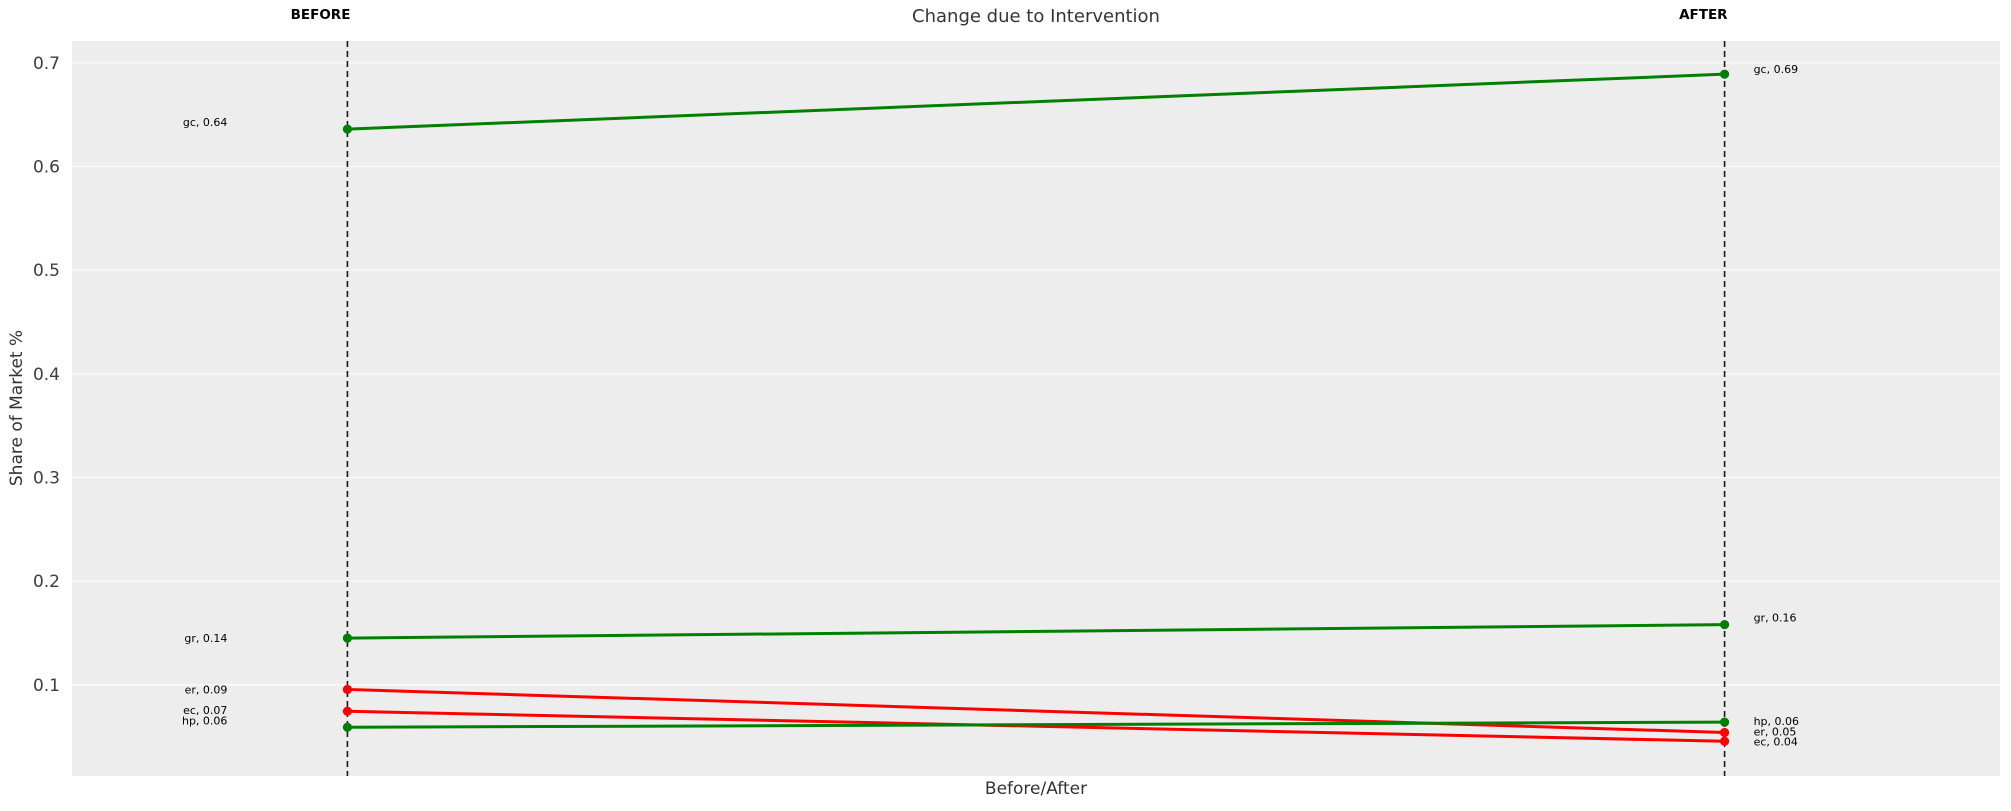 The image size is (2011, 811). Describe the element at coordinates (1776, 741) in the screenshot. I see `point-label-after-ec: ec, 0.04` at that location.